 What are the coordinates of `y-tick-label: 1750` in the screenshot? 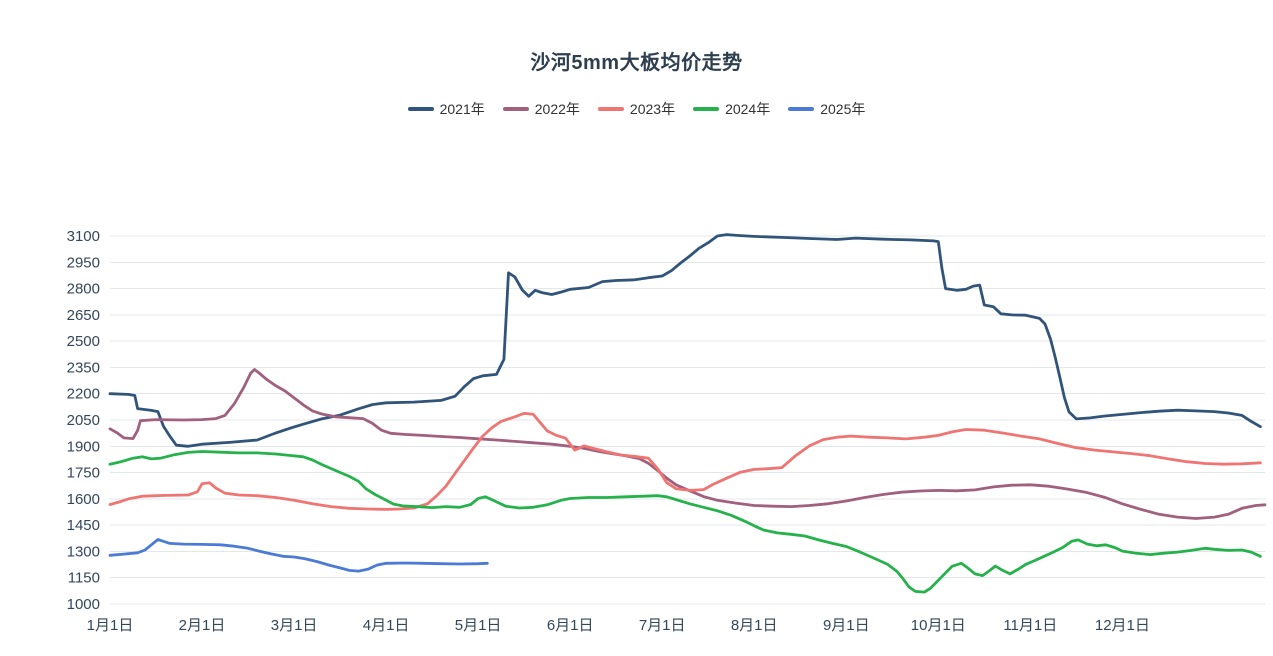 It's located at (83, 473).